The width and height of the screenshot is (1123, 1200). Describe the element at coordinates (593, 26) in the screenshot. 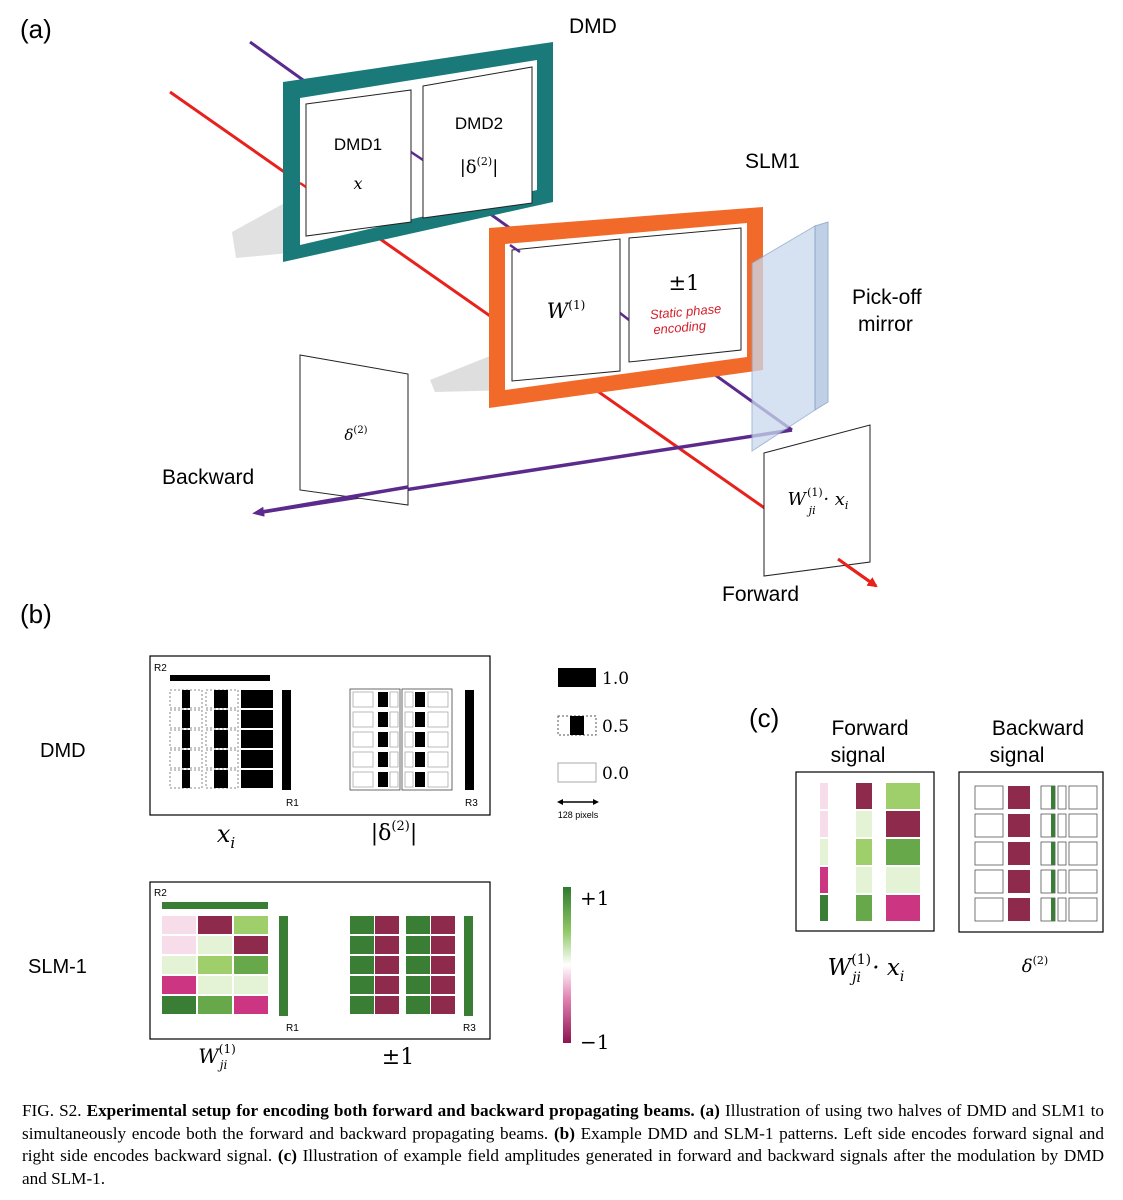

I see `dmd-label: DMD` at that location.